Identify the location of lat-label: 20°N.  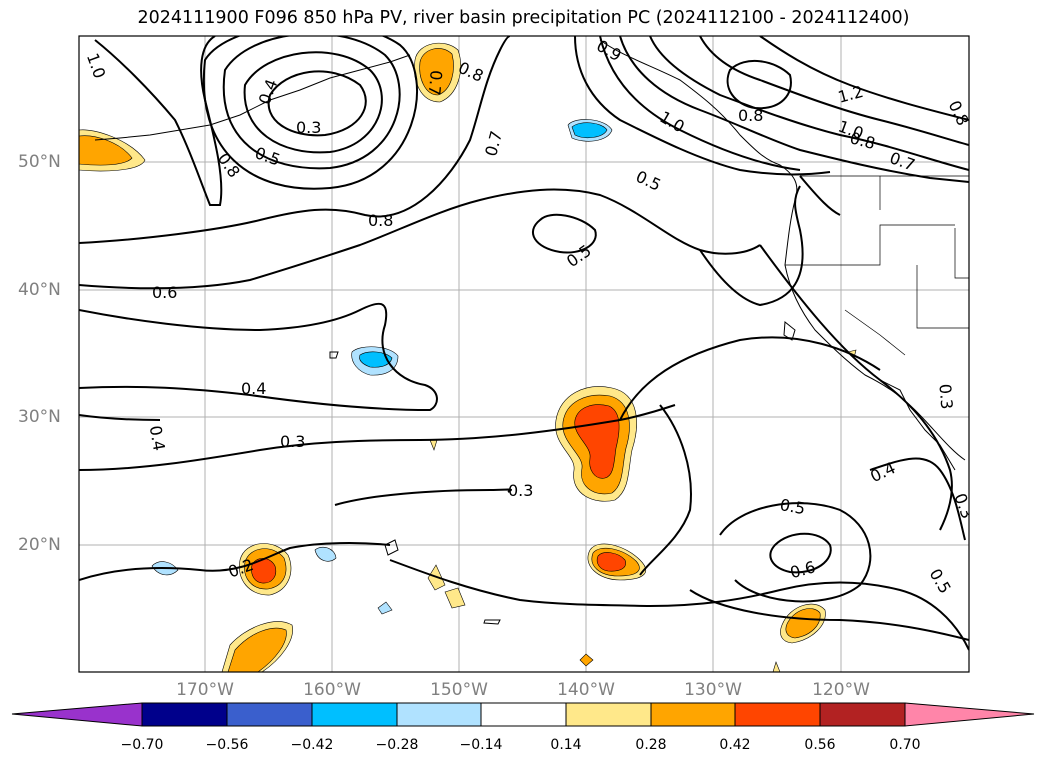
(39, 545).